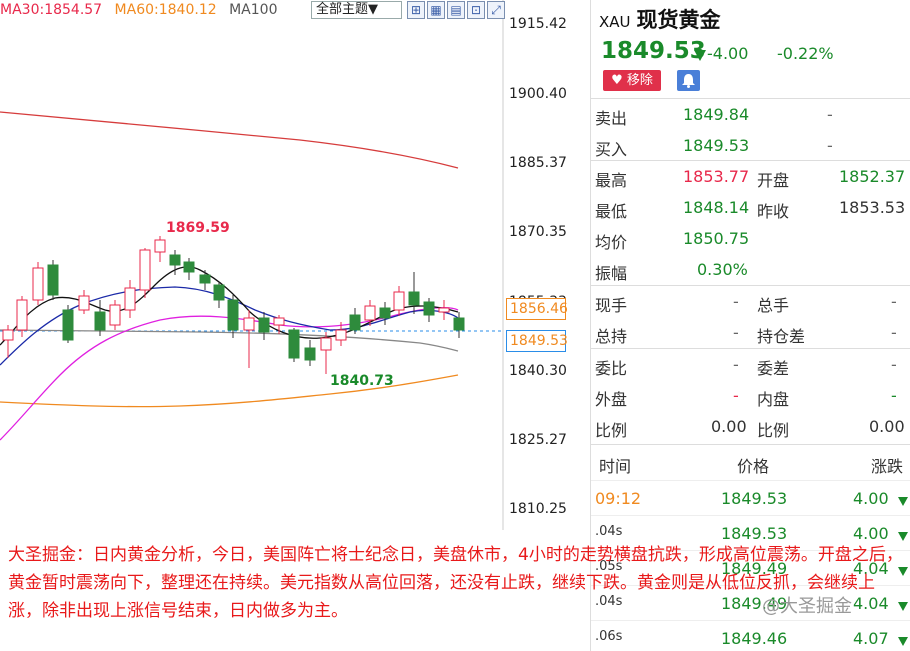  Describe the element at coordinates (714, 116) in the screenshot. I see `sell-row: 卖出 1849.84 -` at that location.